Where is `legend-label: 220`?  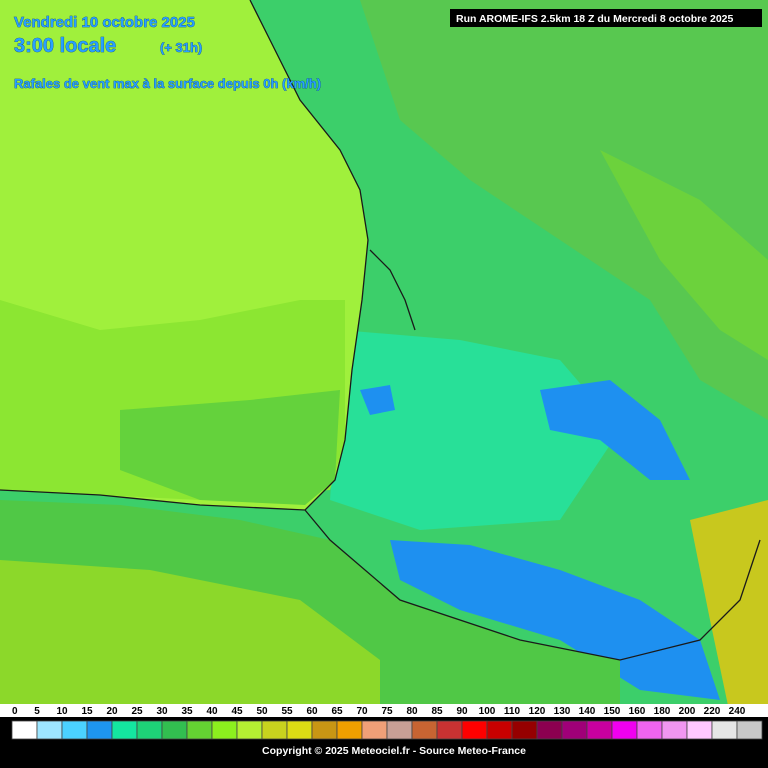 legend-label: 220 is located at coordinates (712, 711).